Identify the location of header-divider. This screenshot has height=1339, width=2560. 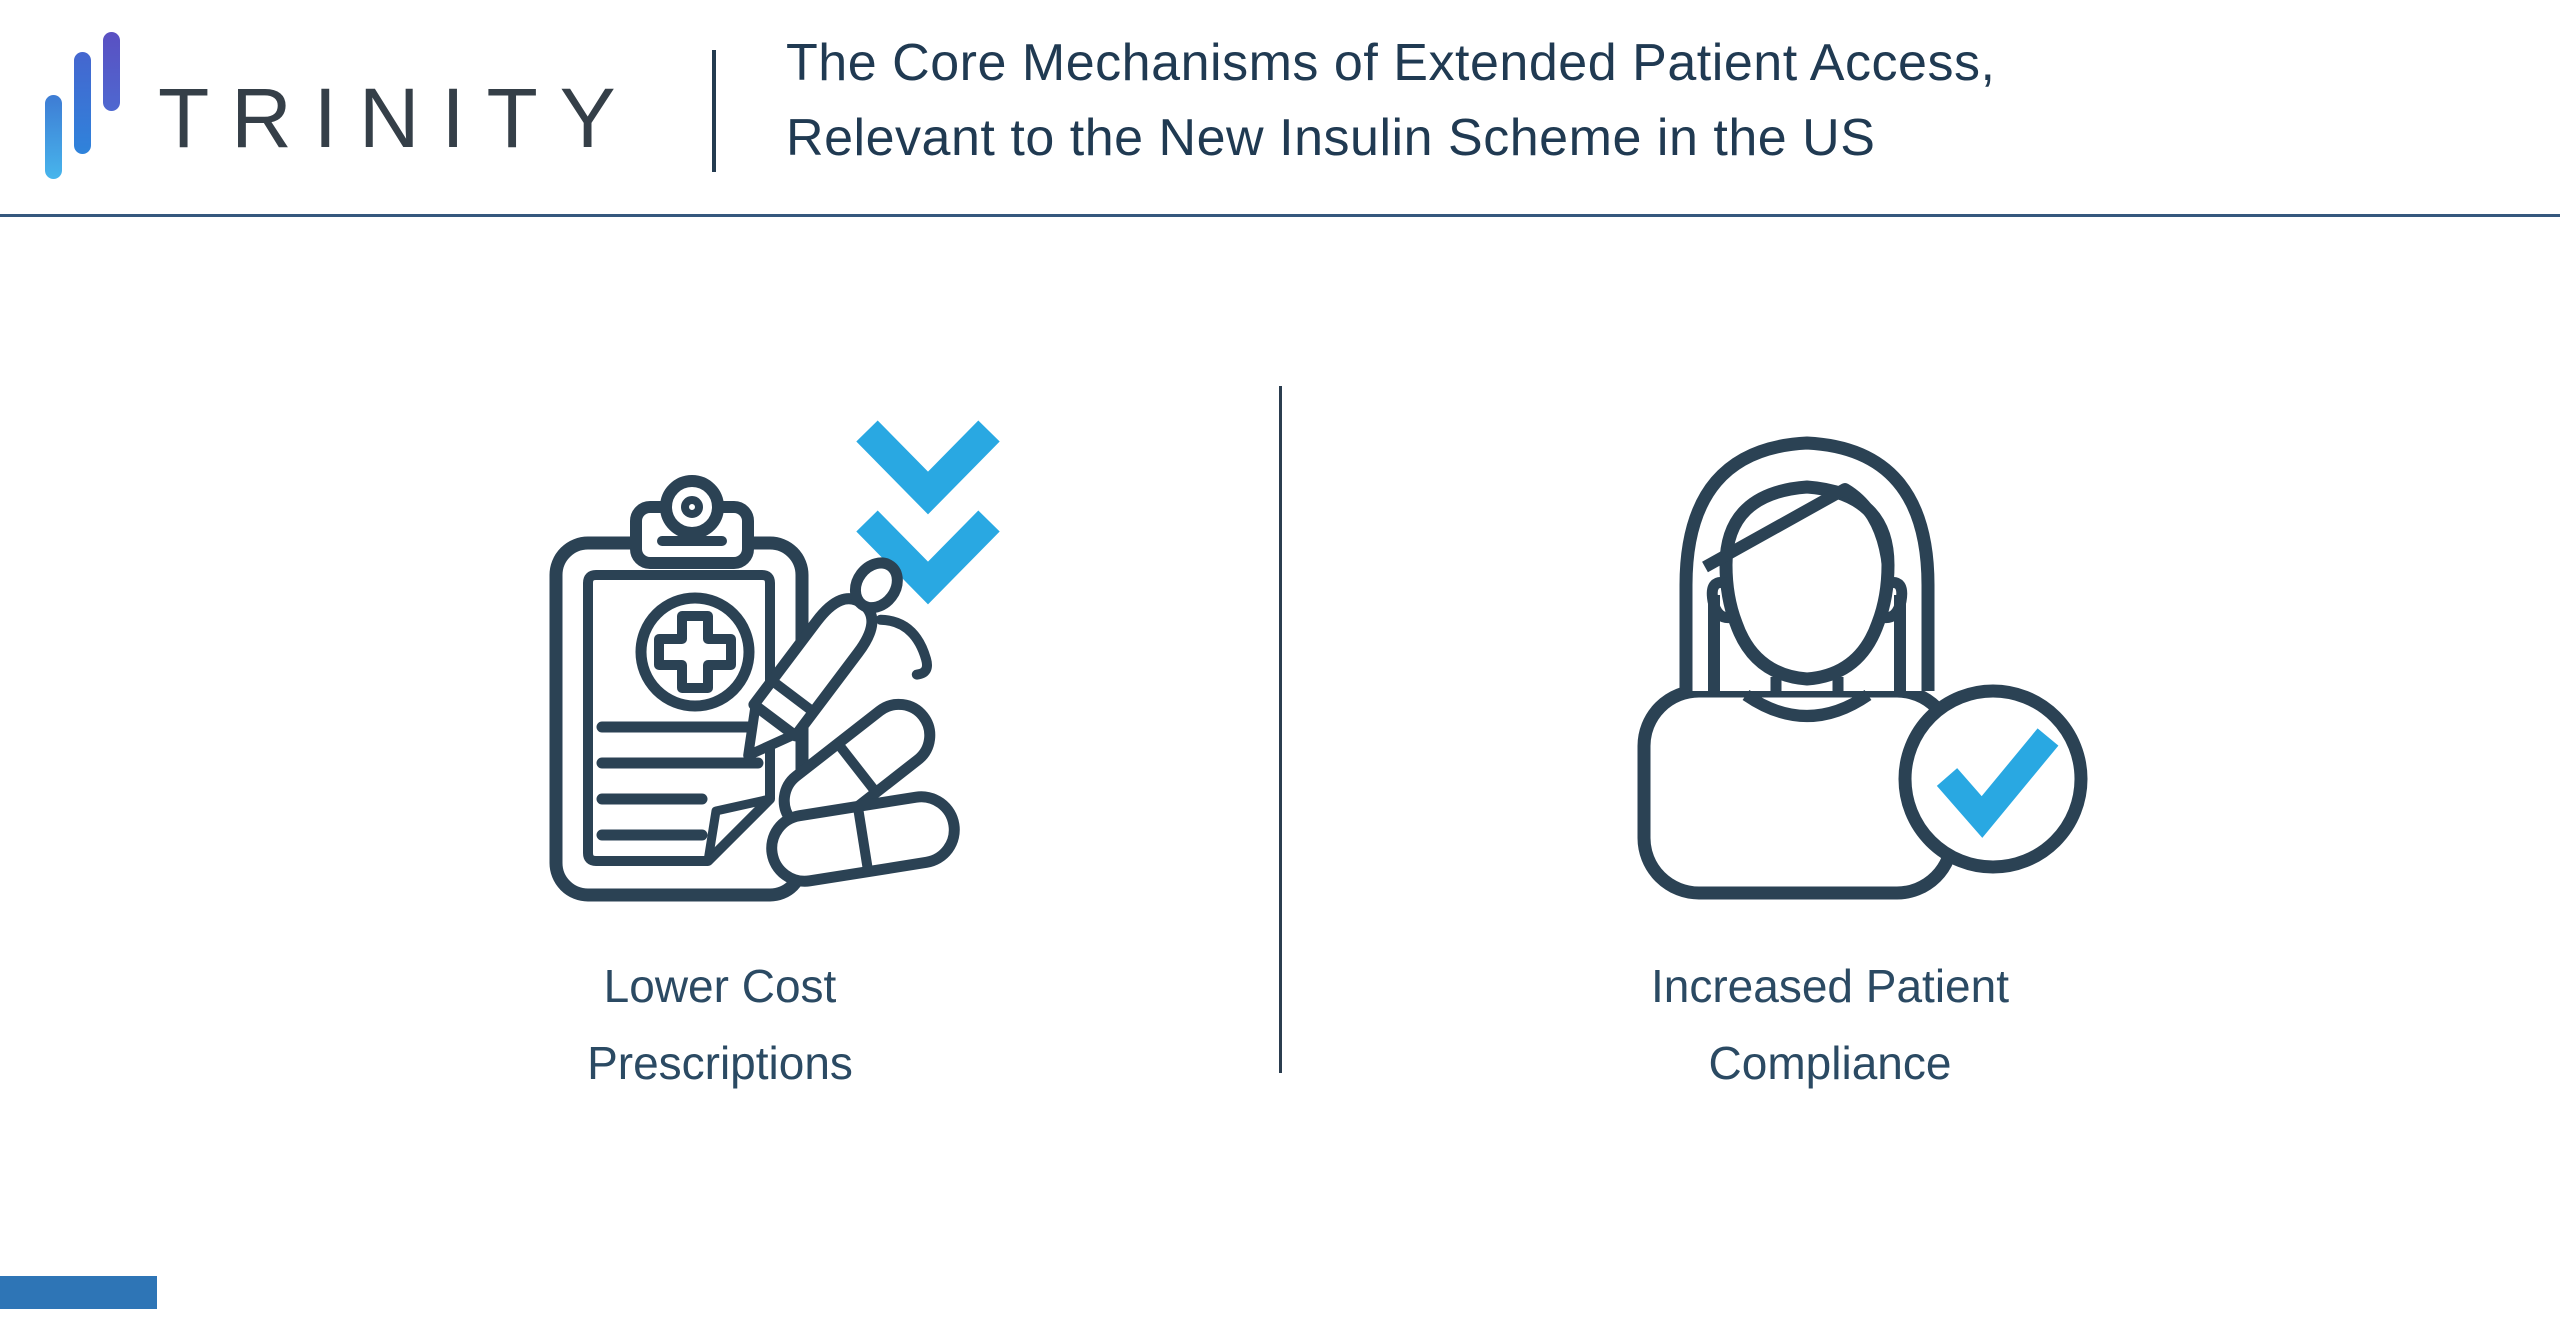
(714, 111).